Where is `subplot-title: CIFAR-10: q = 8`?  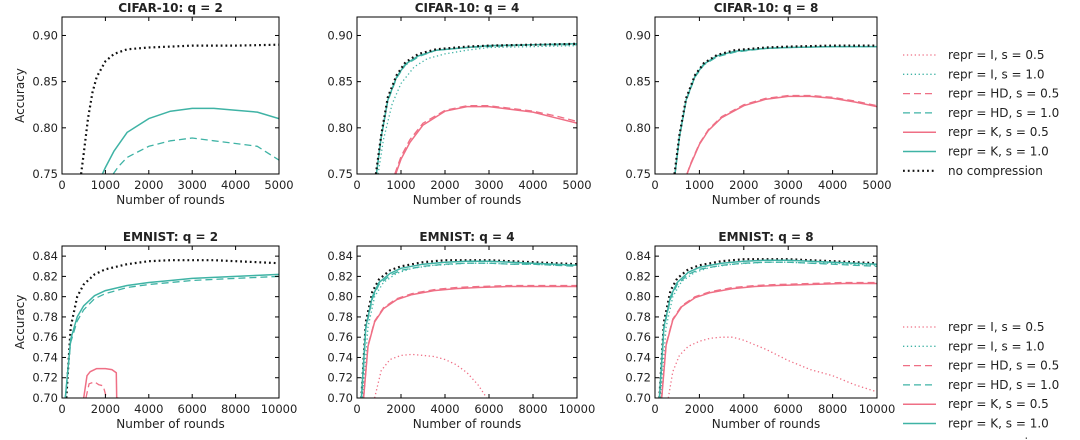
subplot-title: CIFAR-10: q = 8 is located at coordinates (766, 8).